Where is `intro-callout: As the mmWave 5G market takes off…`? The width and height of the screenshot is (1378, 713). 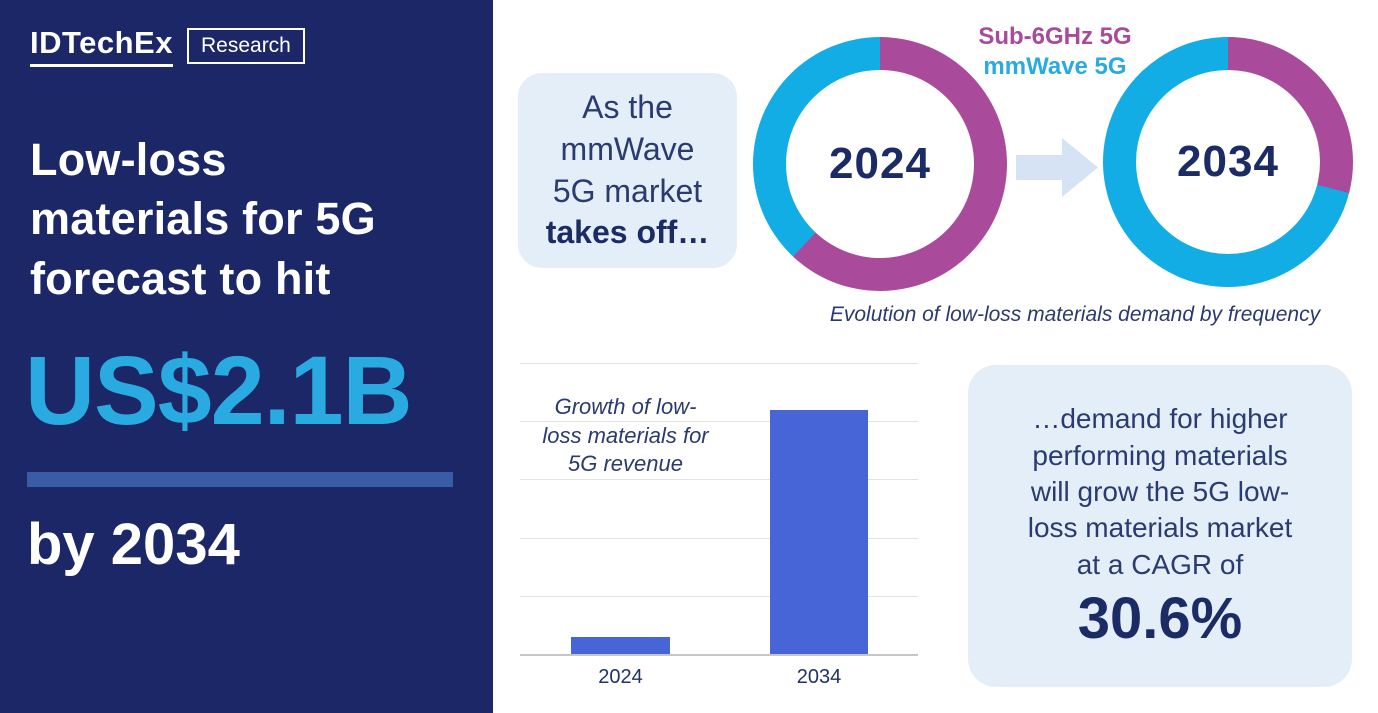
intro-callout: As the mmWave 5G market takes off… is located at coordinates (627, 170).